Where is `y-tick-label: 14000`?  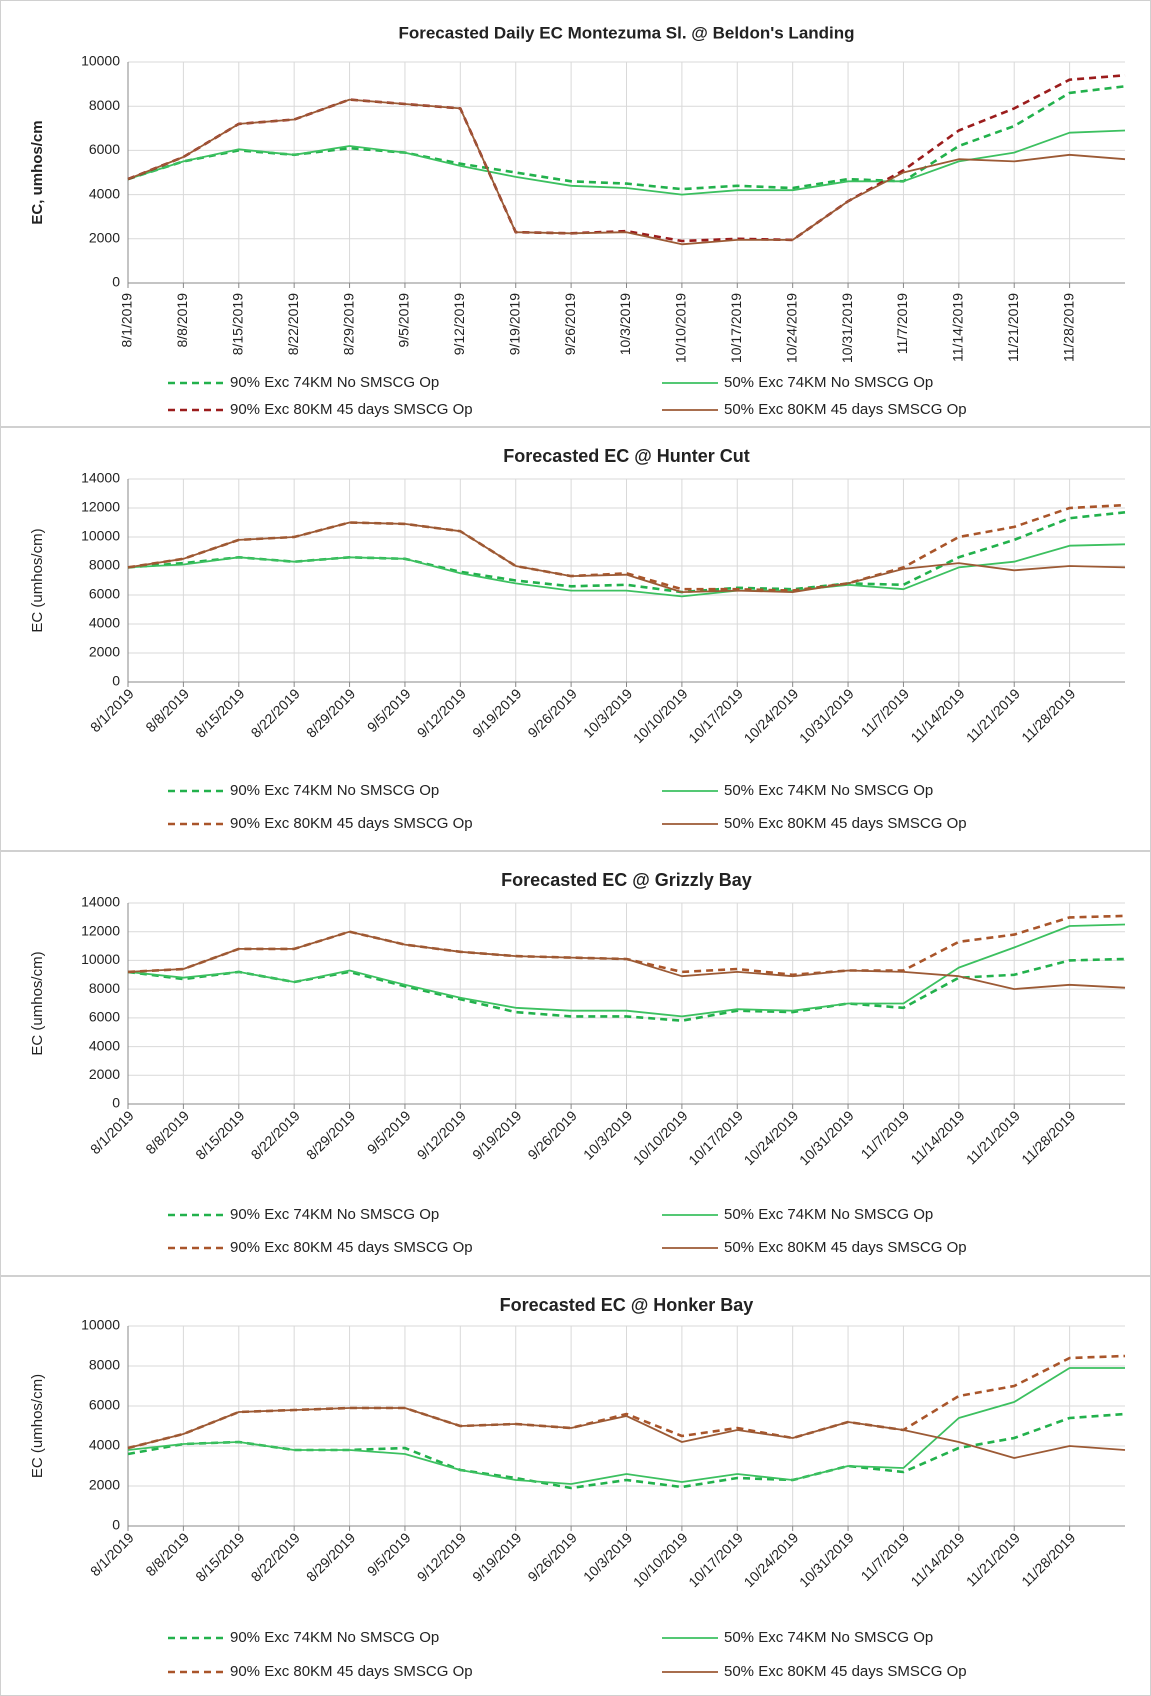 y-tick-label: 14000 is located at coordinates (100, 478).